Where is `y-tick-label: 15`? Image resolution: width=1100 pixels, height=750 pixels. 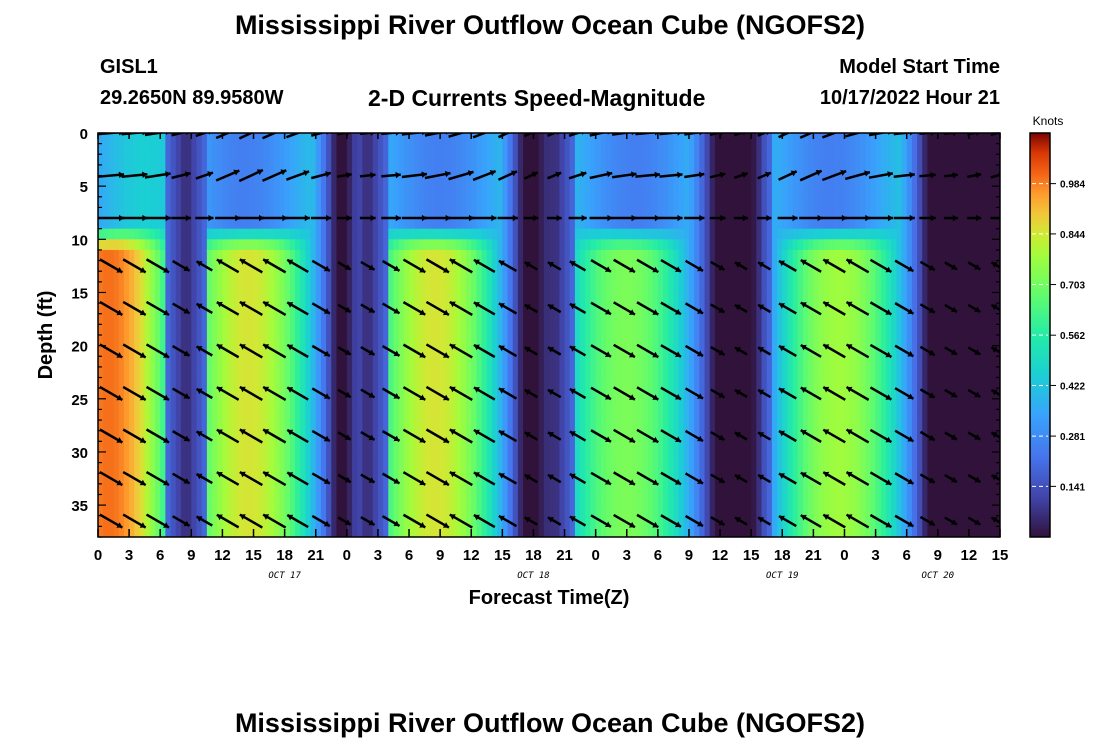
y-tick-label: 15 is located at coordinates (79, 293).